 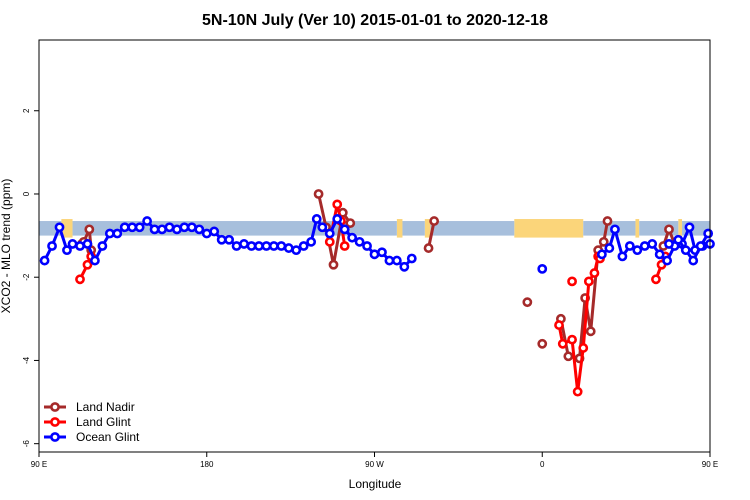 I want to click on x-axis: 90 E 180 90 W 0 90 E, so click(x=374, y=460).